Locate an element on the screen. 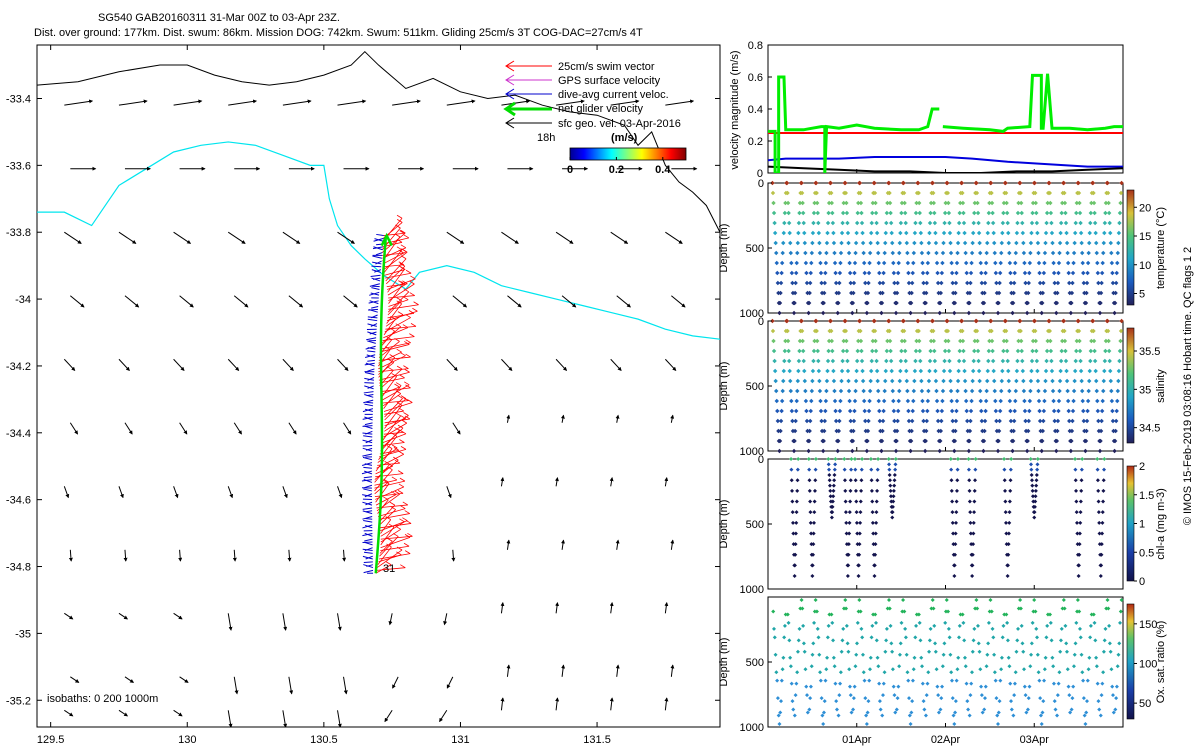 This screenshot has width=1200, height=750. map-y-tick-label: -33.8 is located at coordinates (18, 233).